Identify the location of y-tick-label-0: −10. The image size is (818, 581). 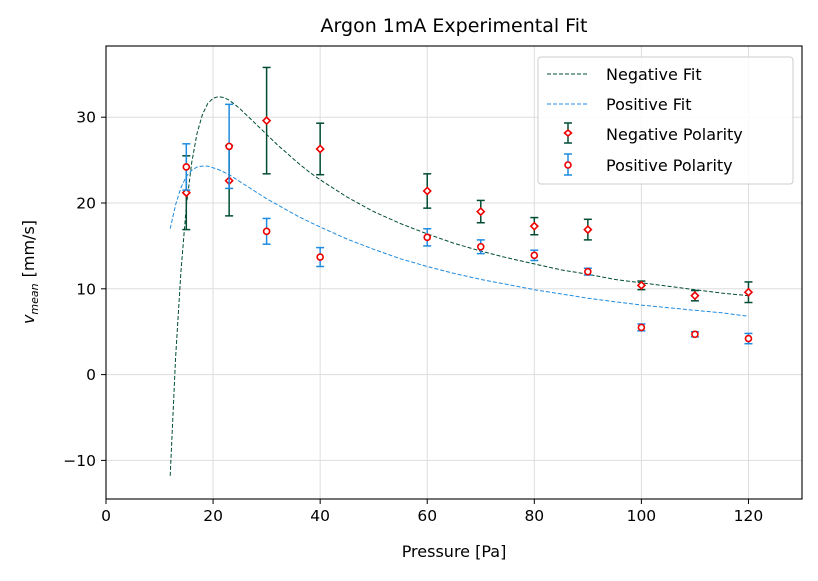
(79, 461).